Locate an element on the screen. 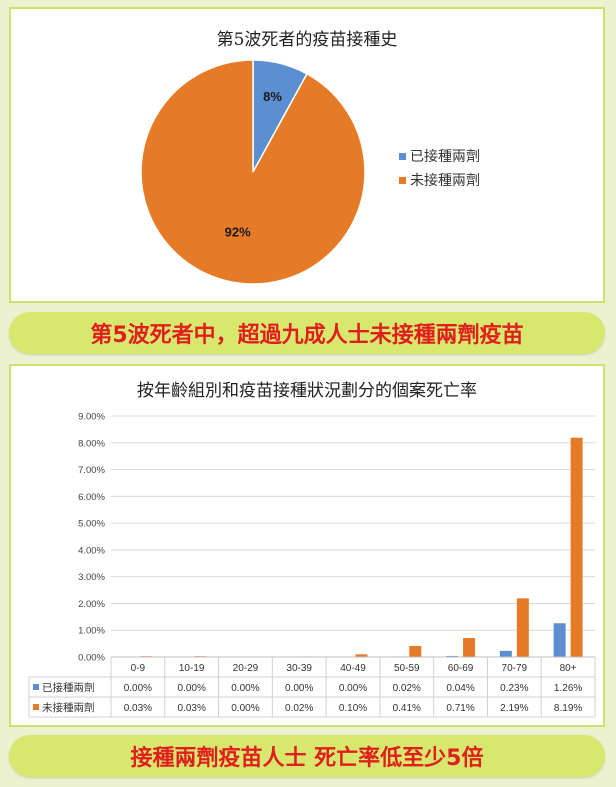 Image resolution: width=616 pixels, height=787 pixels. y-tick-label: 2.00% is located at coordinates (91, 604).